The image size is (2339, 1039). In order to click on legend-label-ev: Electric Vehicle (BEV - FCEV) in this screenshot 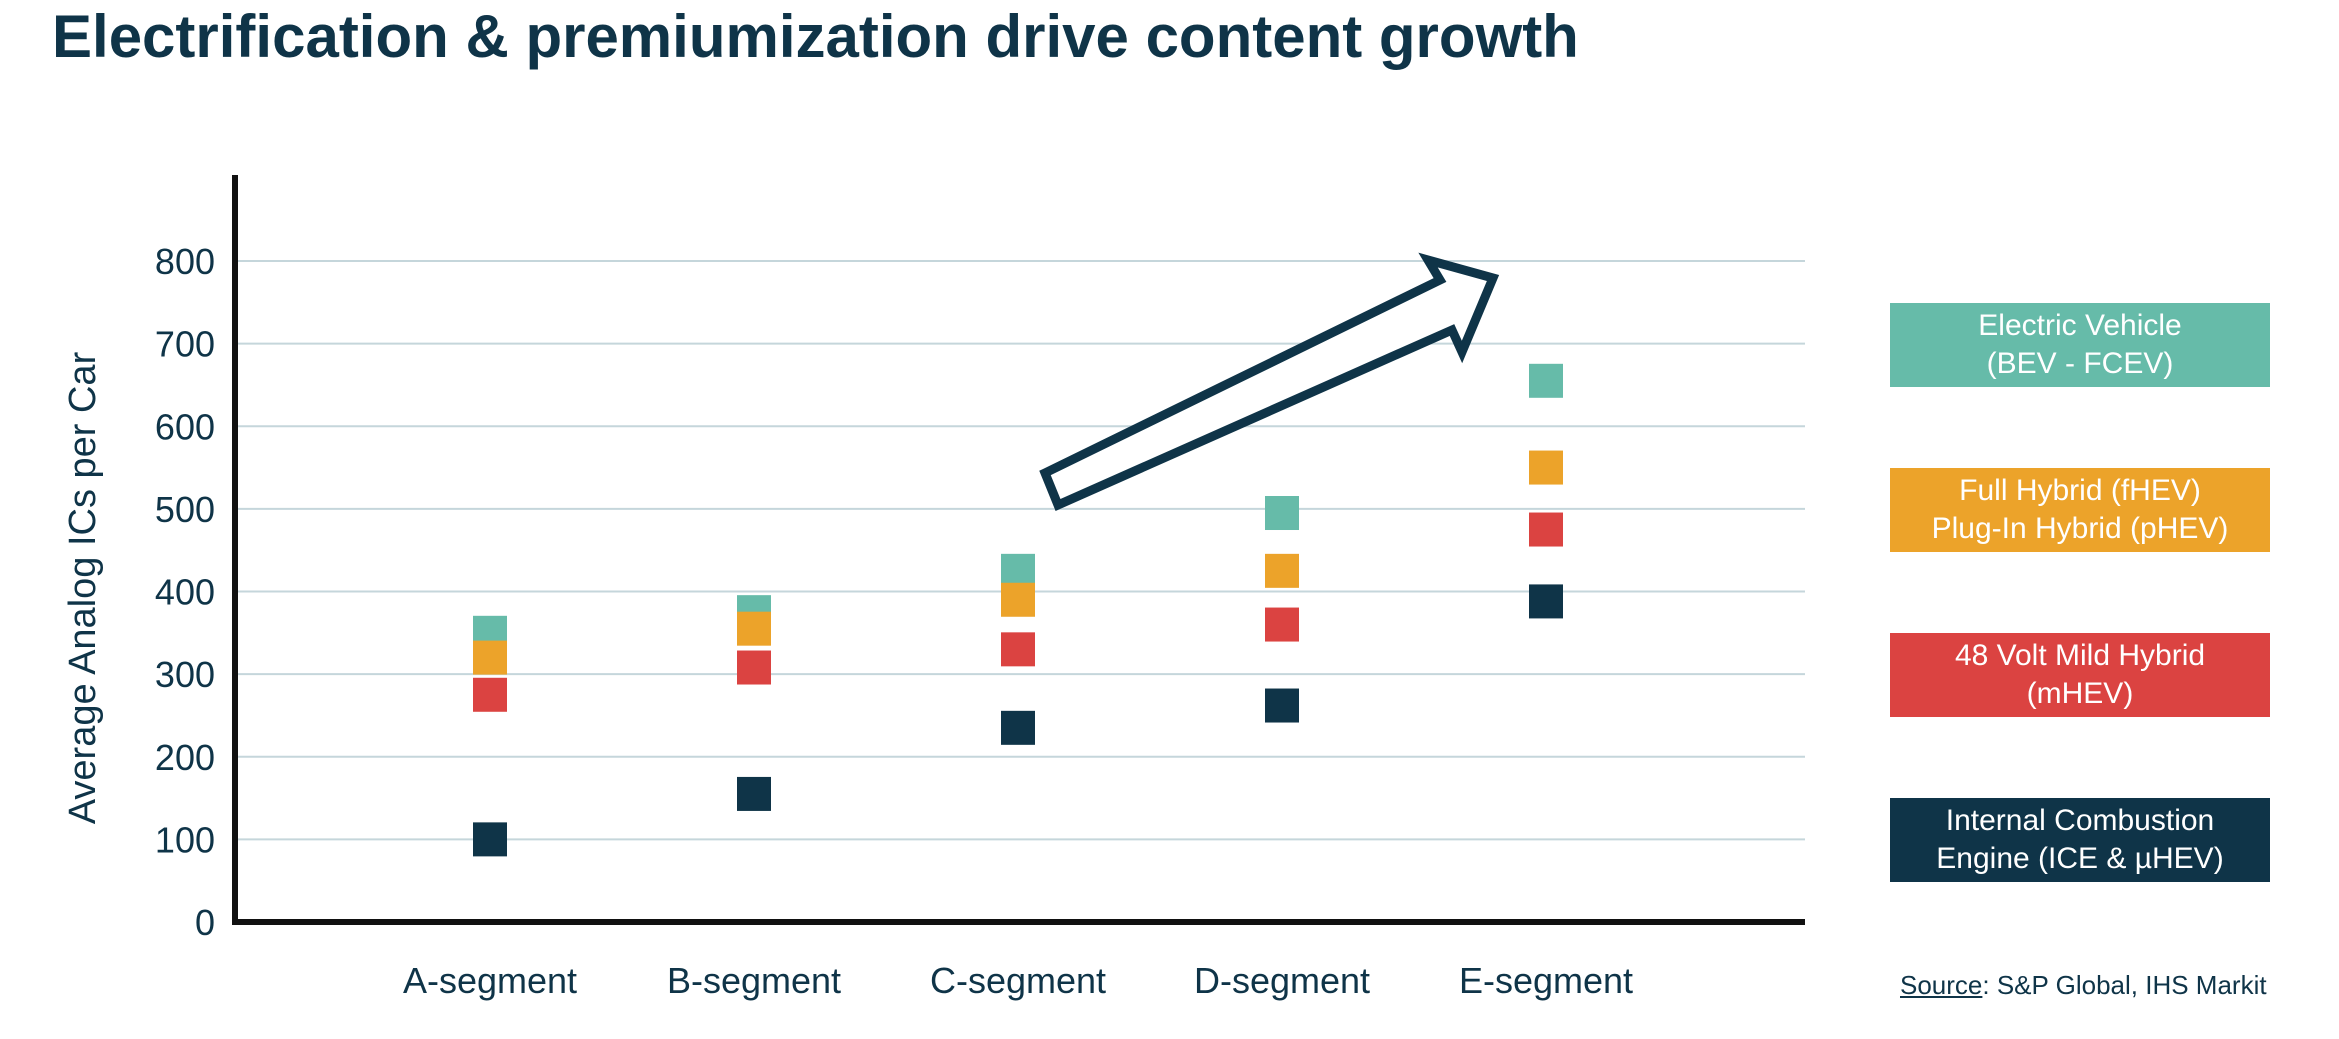, I will do `click(2080, 344)`.